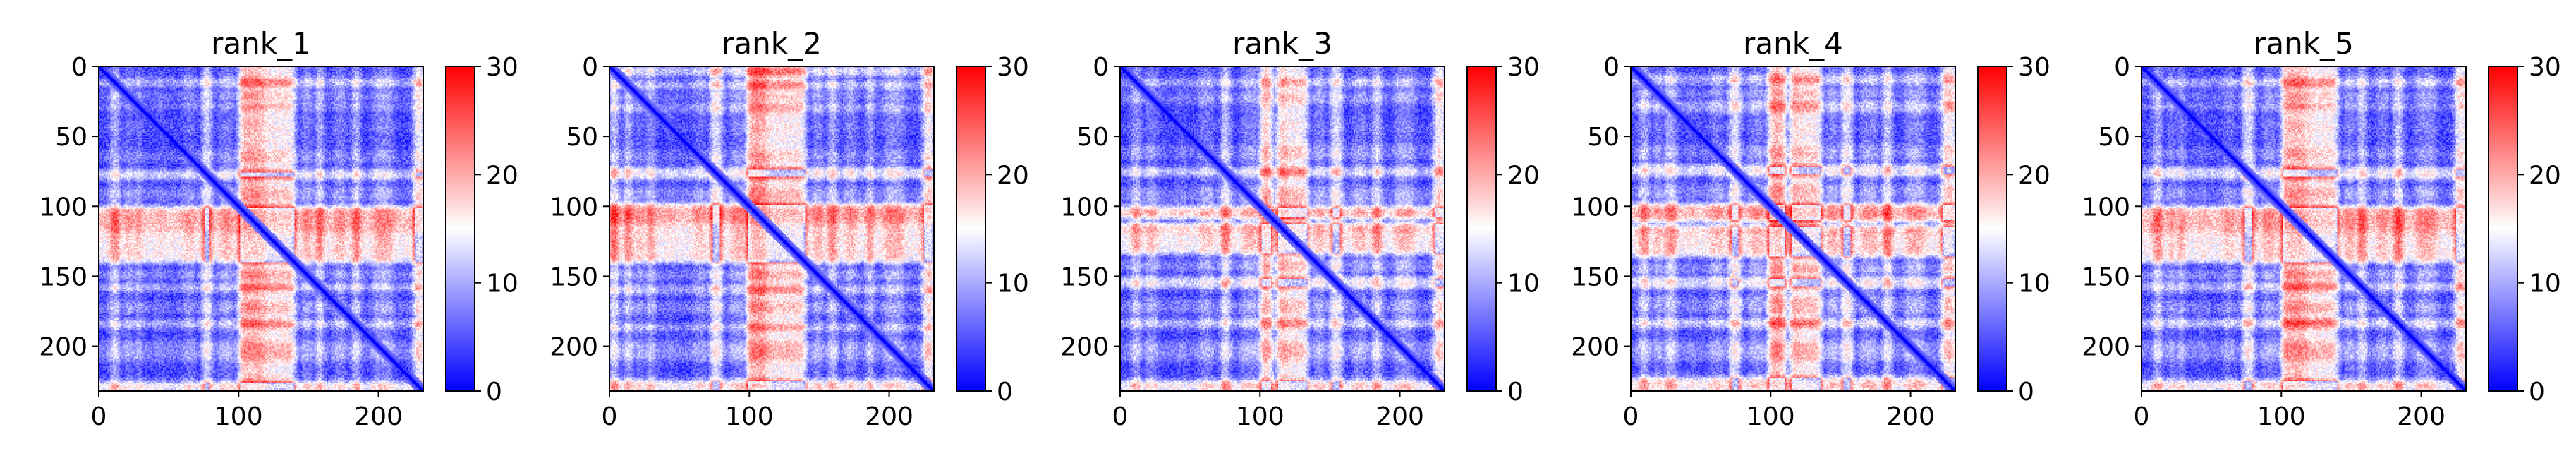 This screenshot has height=463, width=2576. I want to click on chart-title: rank_5, so click(2304, 43).